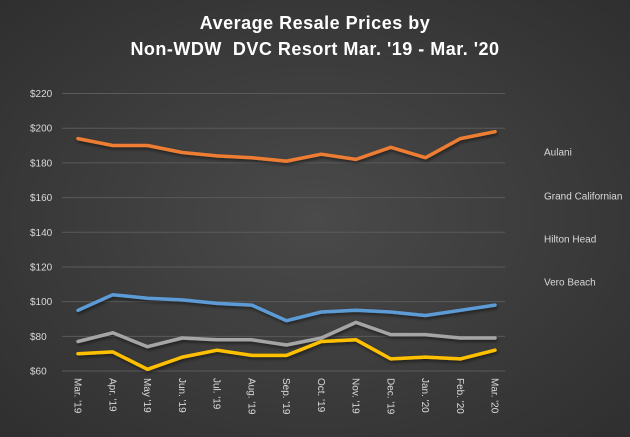 The height and width of the screenshot is (437, 630). What do you see at coordinates (41, 198) in the screenshot?
I see `y-tick-label: $160` at bounding box center [41, 198].